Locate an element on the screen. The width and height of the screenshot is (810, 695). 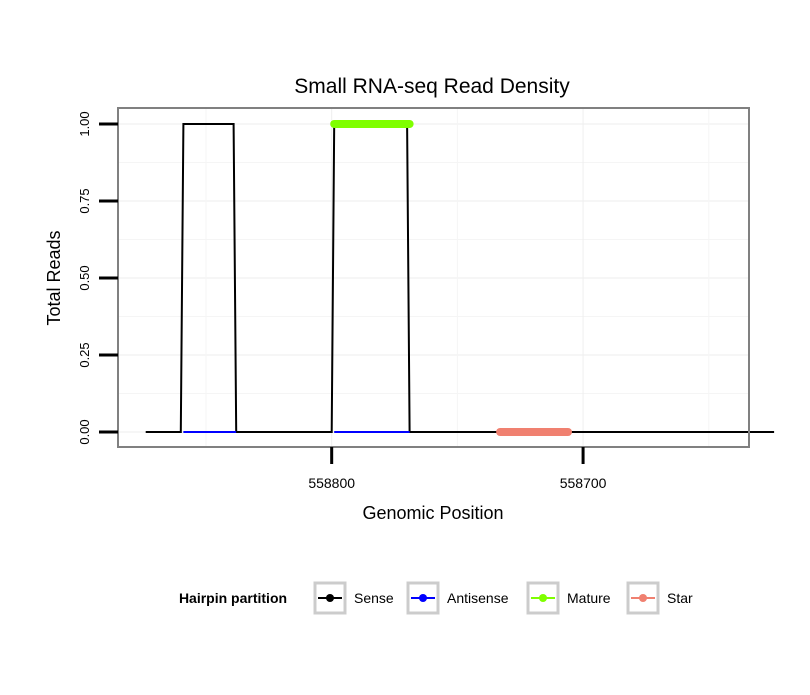
y-tick-label: 0.75 is located at coordinates (84, 200).